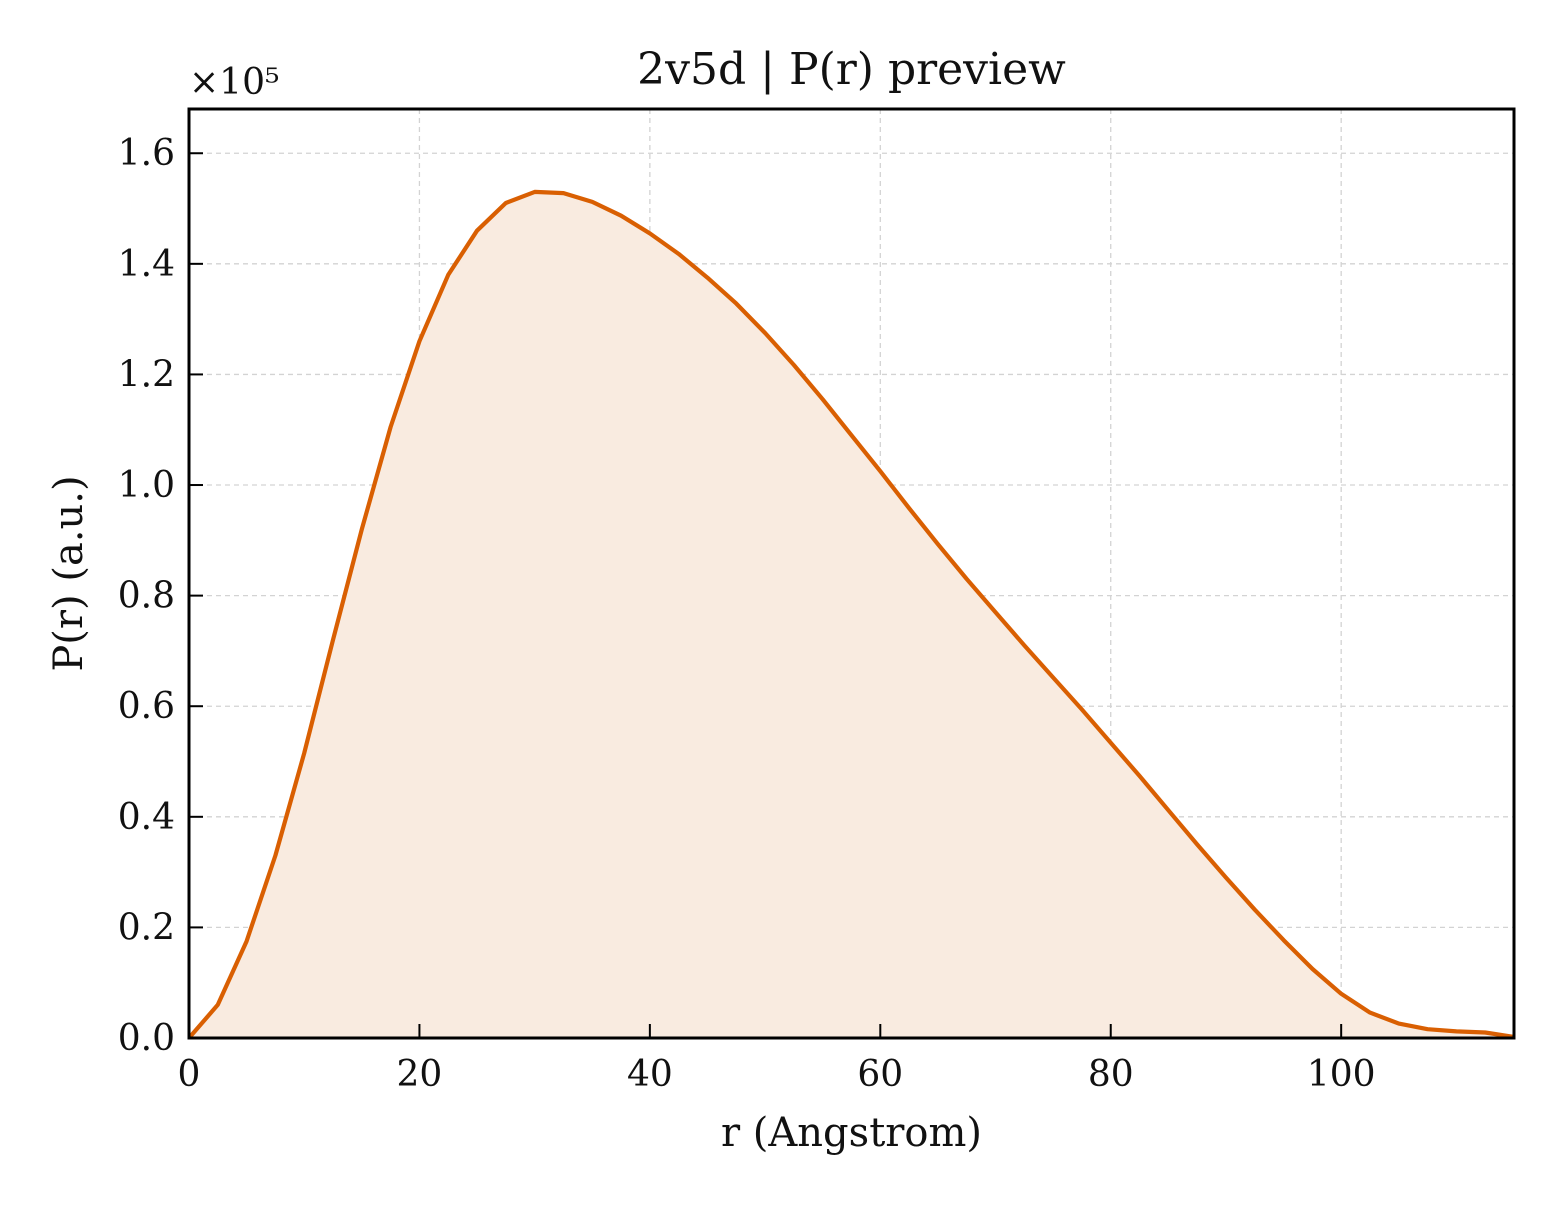 Image resolution: width=1560 pixels, height=1205 pixels. What do you see at coordinates (146, 374) in the screenshot?
I see `y-tick-label: 1.2` at bounding box center [146, 374].